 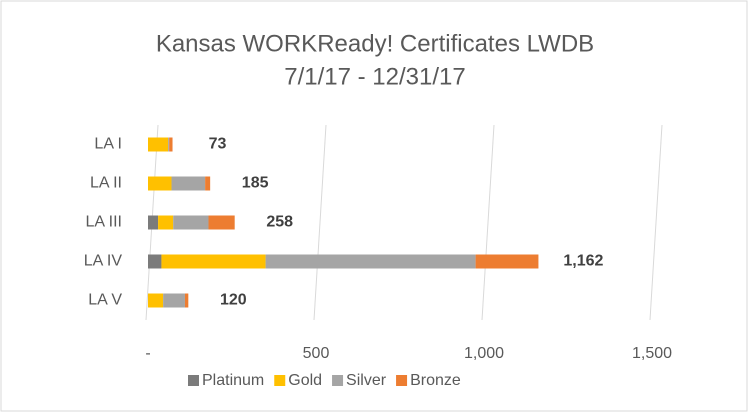 I want to click on data-label: 1,162, so click(x=583, y=261).